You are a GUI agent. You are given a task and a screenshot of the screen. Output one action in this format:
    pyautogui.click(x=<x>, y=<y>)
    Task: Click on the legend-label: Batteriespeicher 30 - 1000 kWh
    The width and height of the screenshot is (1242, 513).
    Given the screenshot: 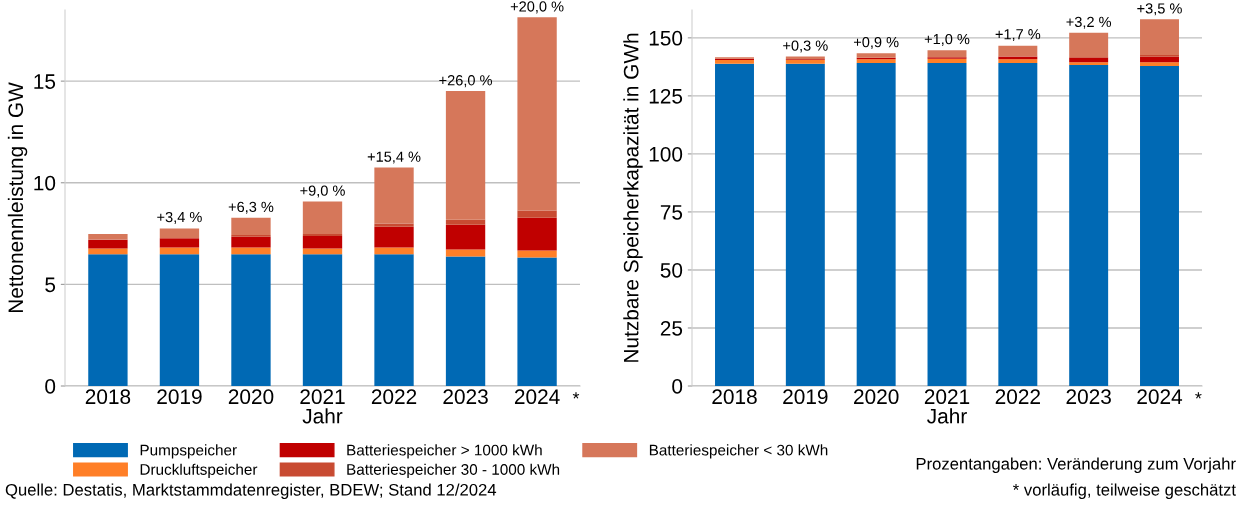 What is the action you would take?
    pyautogui.click(x=453, y=470)
    